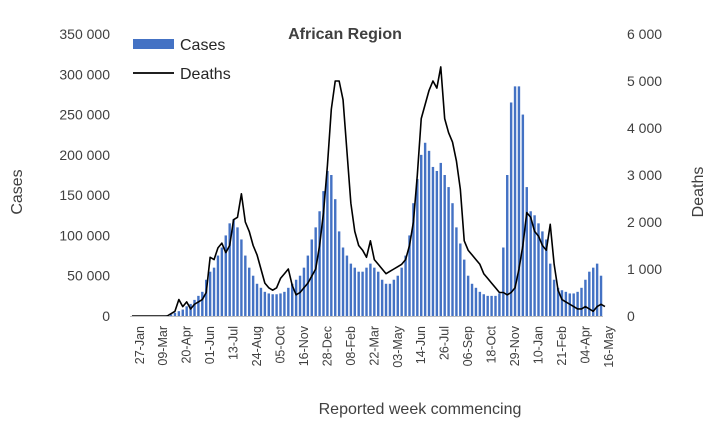 The height and width of the screenshot is (430, 711). I want to click on left-tick-label: 100 000, so click(84, 235).